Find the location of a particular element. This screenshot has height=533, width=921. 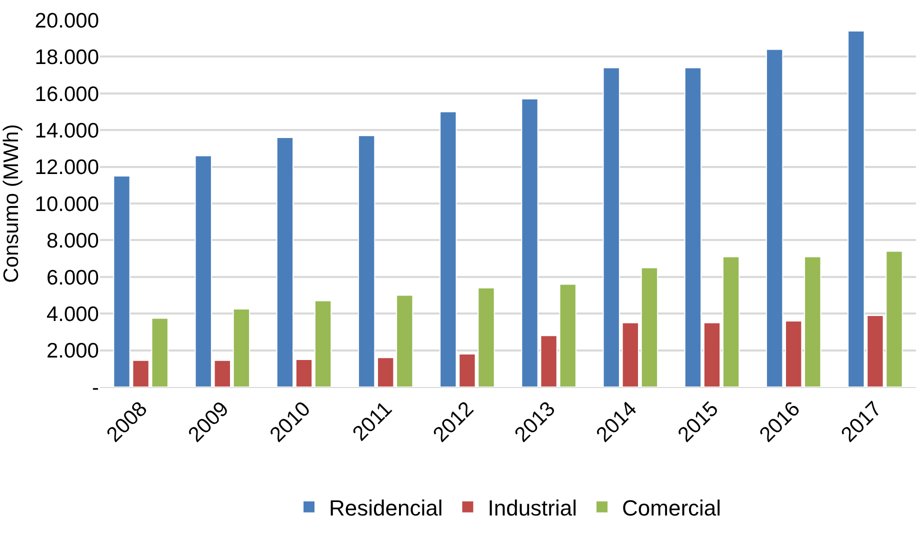

y-tick-label: 8.000 is located at coordinates (72, 241).